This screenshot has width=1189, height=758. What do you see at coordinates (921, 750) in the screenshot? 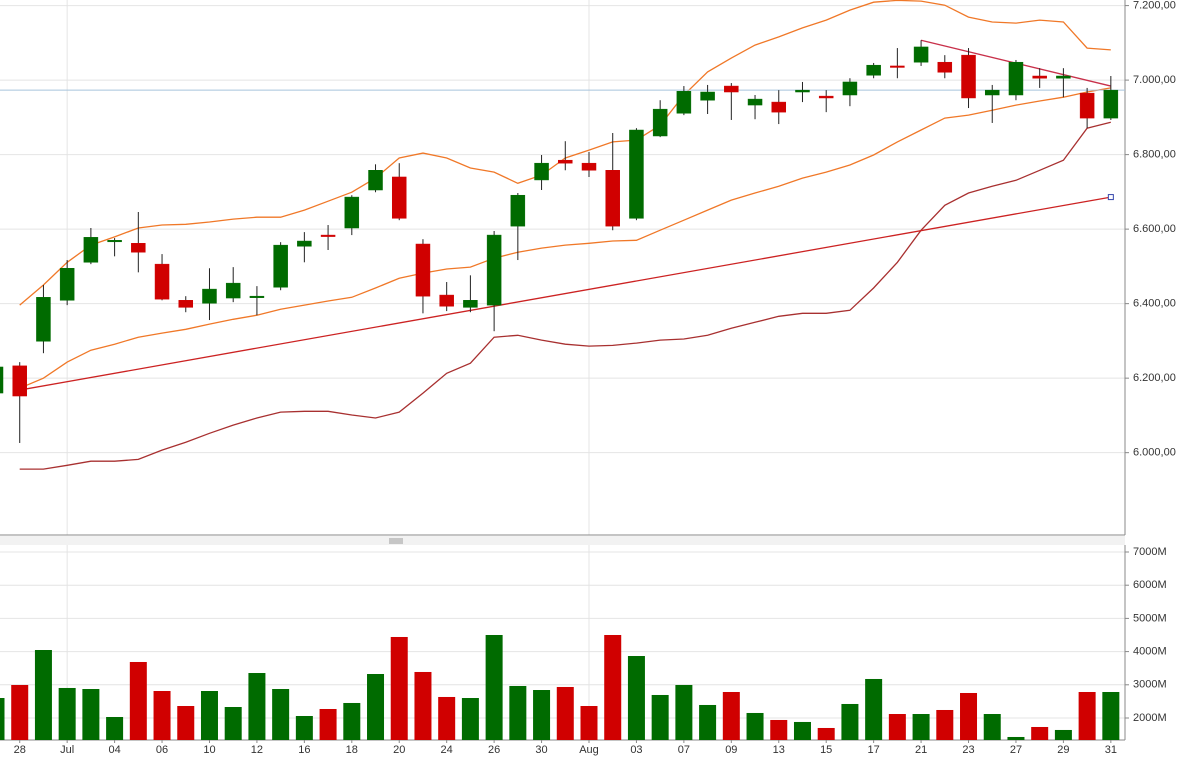
I see `x-tick-label: 21` at bounding box center [921, 750].